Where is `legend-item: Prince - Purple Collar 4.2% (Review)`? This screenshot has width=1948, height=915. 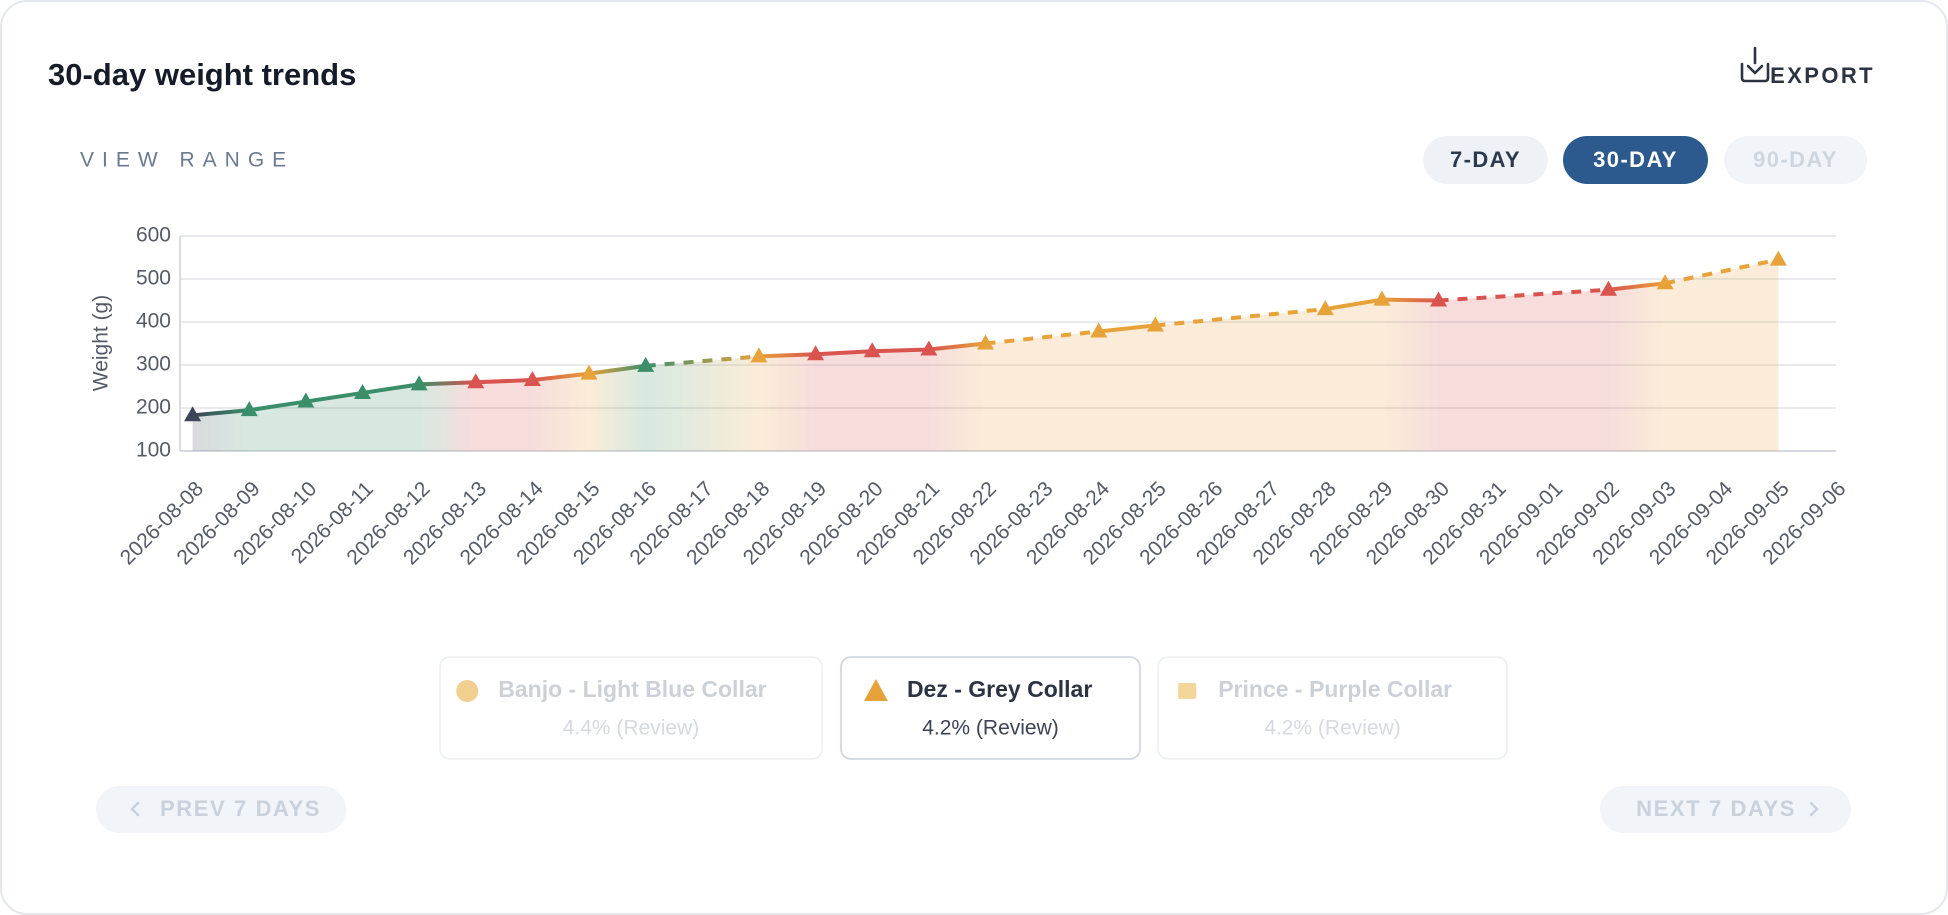 legend-item: Prince - Purple Collar 4.2% (Review) is located at coordinates (1332, 708).